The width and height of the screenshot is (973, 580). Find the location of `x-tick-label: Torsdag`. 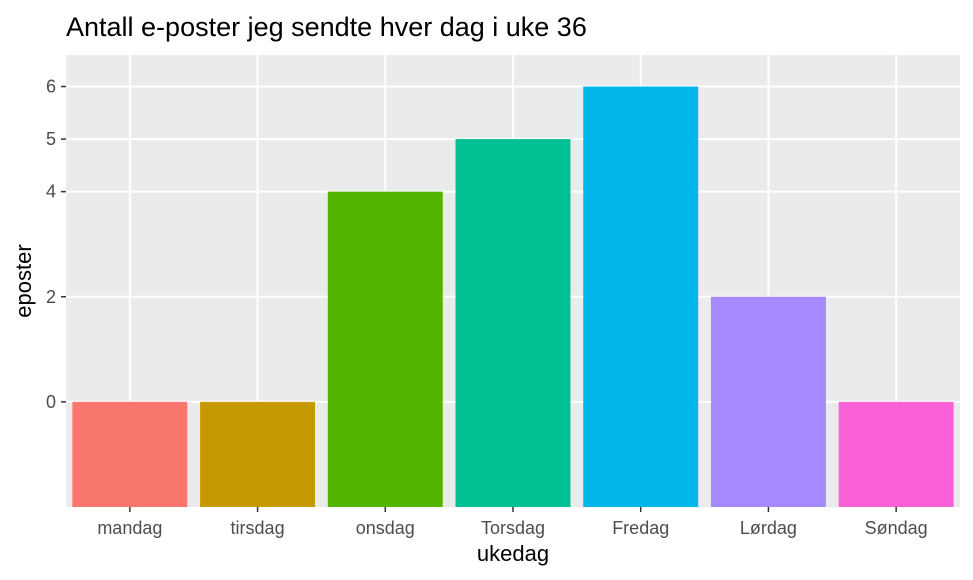

x-tick-label: Torsdag is located at coordinates (513, 528).